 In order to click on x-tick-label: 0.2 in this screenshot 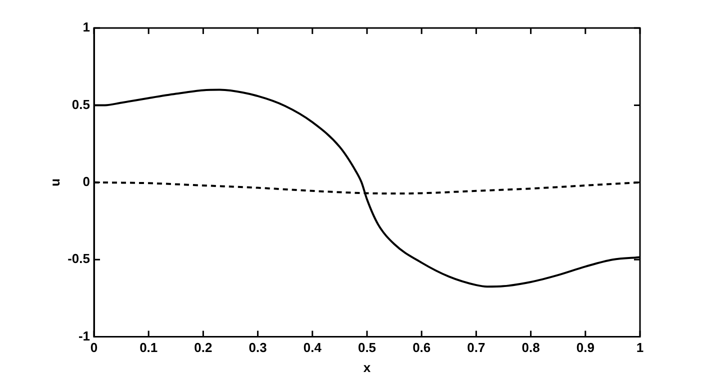, I will do `click(203, 348)`.